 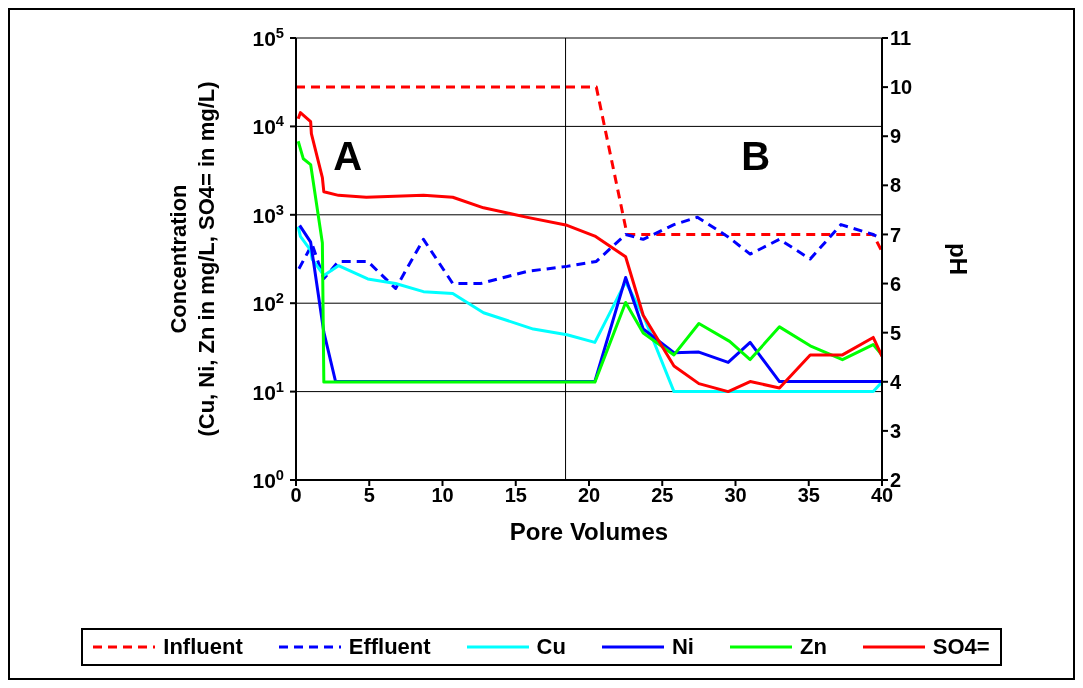 What do you see at coordinates (896, 234) in the screenshot?
I see `y2-tick-label: 7` at bounding box center [896, 234].